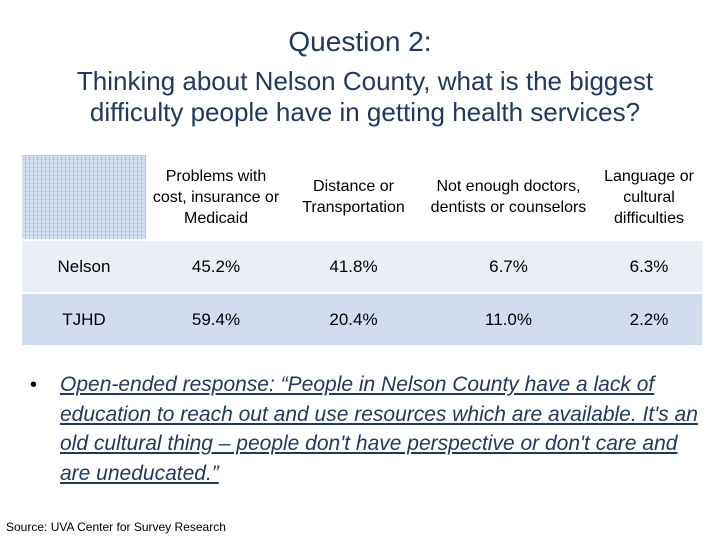 This screenshot has width=720, height=540. Describe the element at coordinates (649, 318) in the screenshot. I see `table-cell: 2.2%` at that location.